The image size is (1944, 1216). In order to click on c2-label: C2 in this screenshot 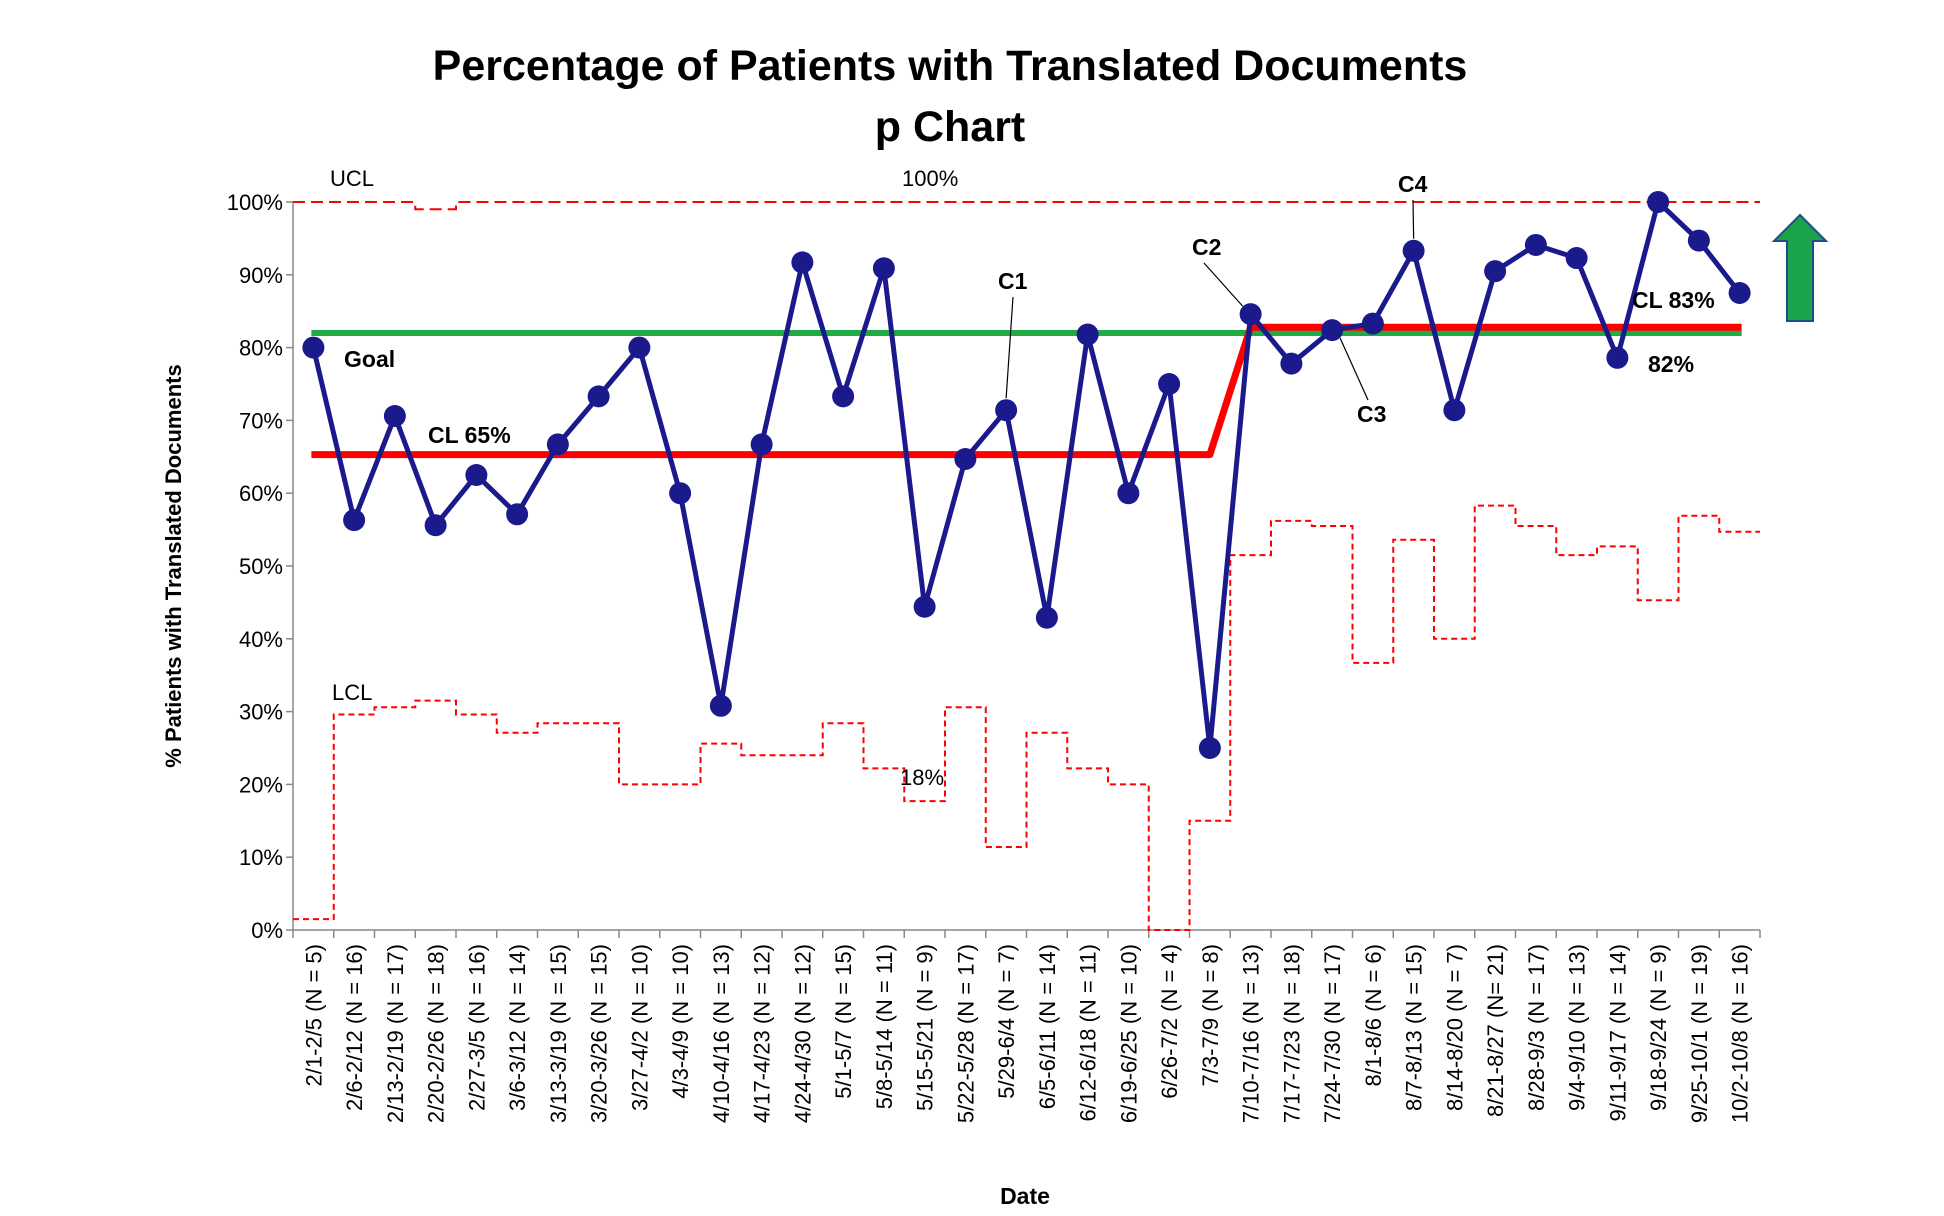, I will do `click(1206, 247)`.